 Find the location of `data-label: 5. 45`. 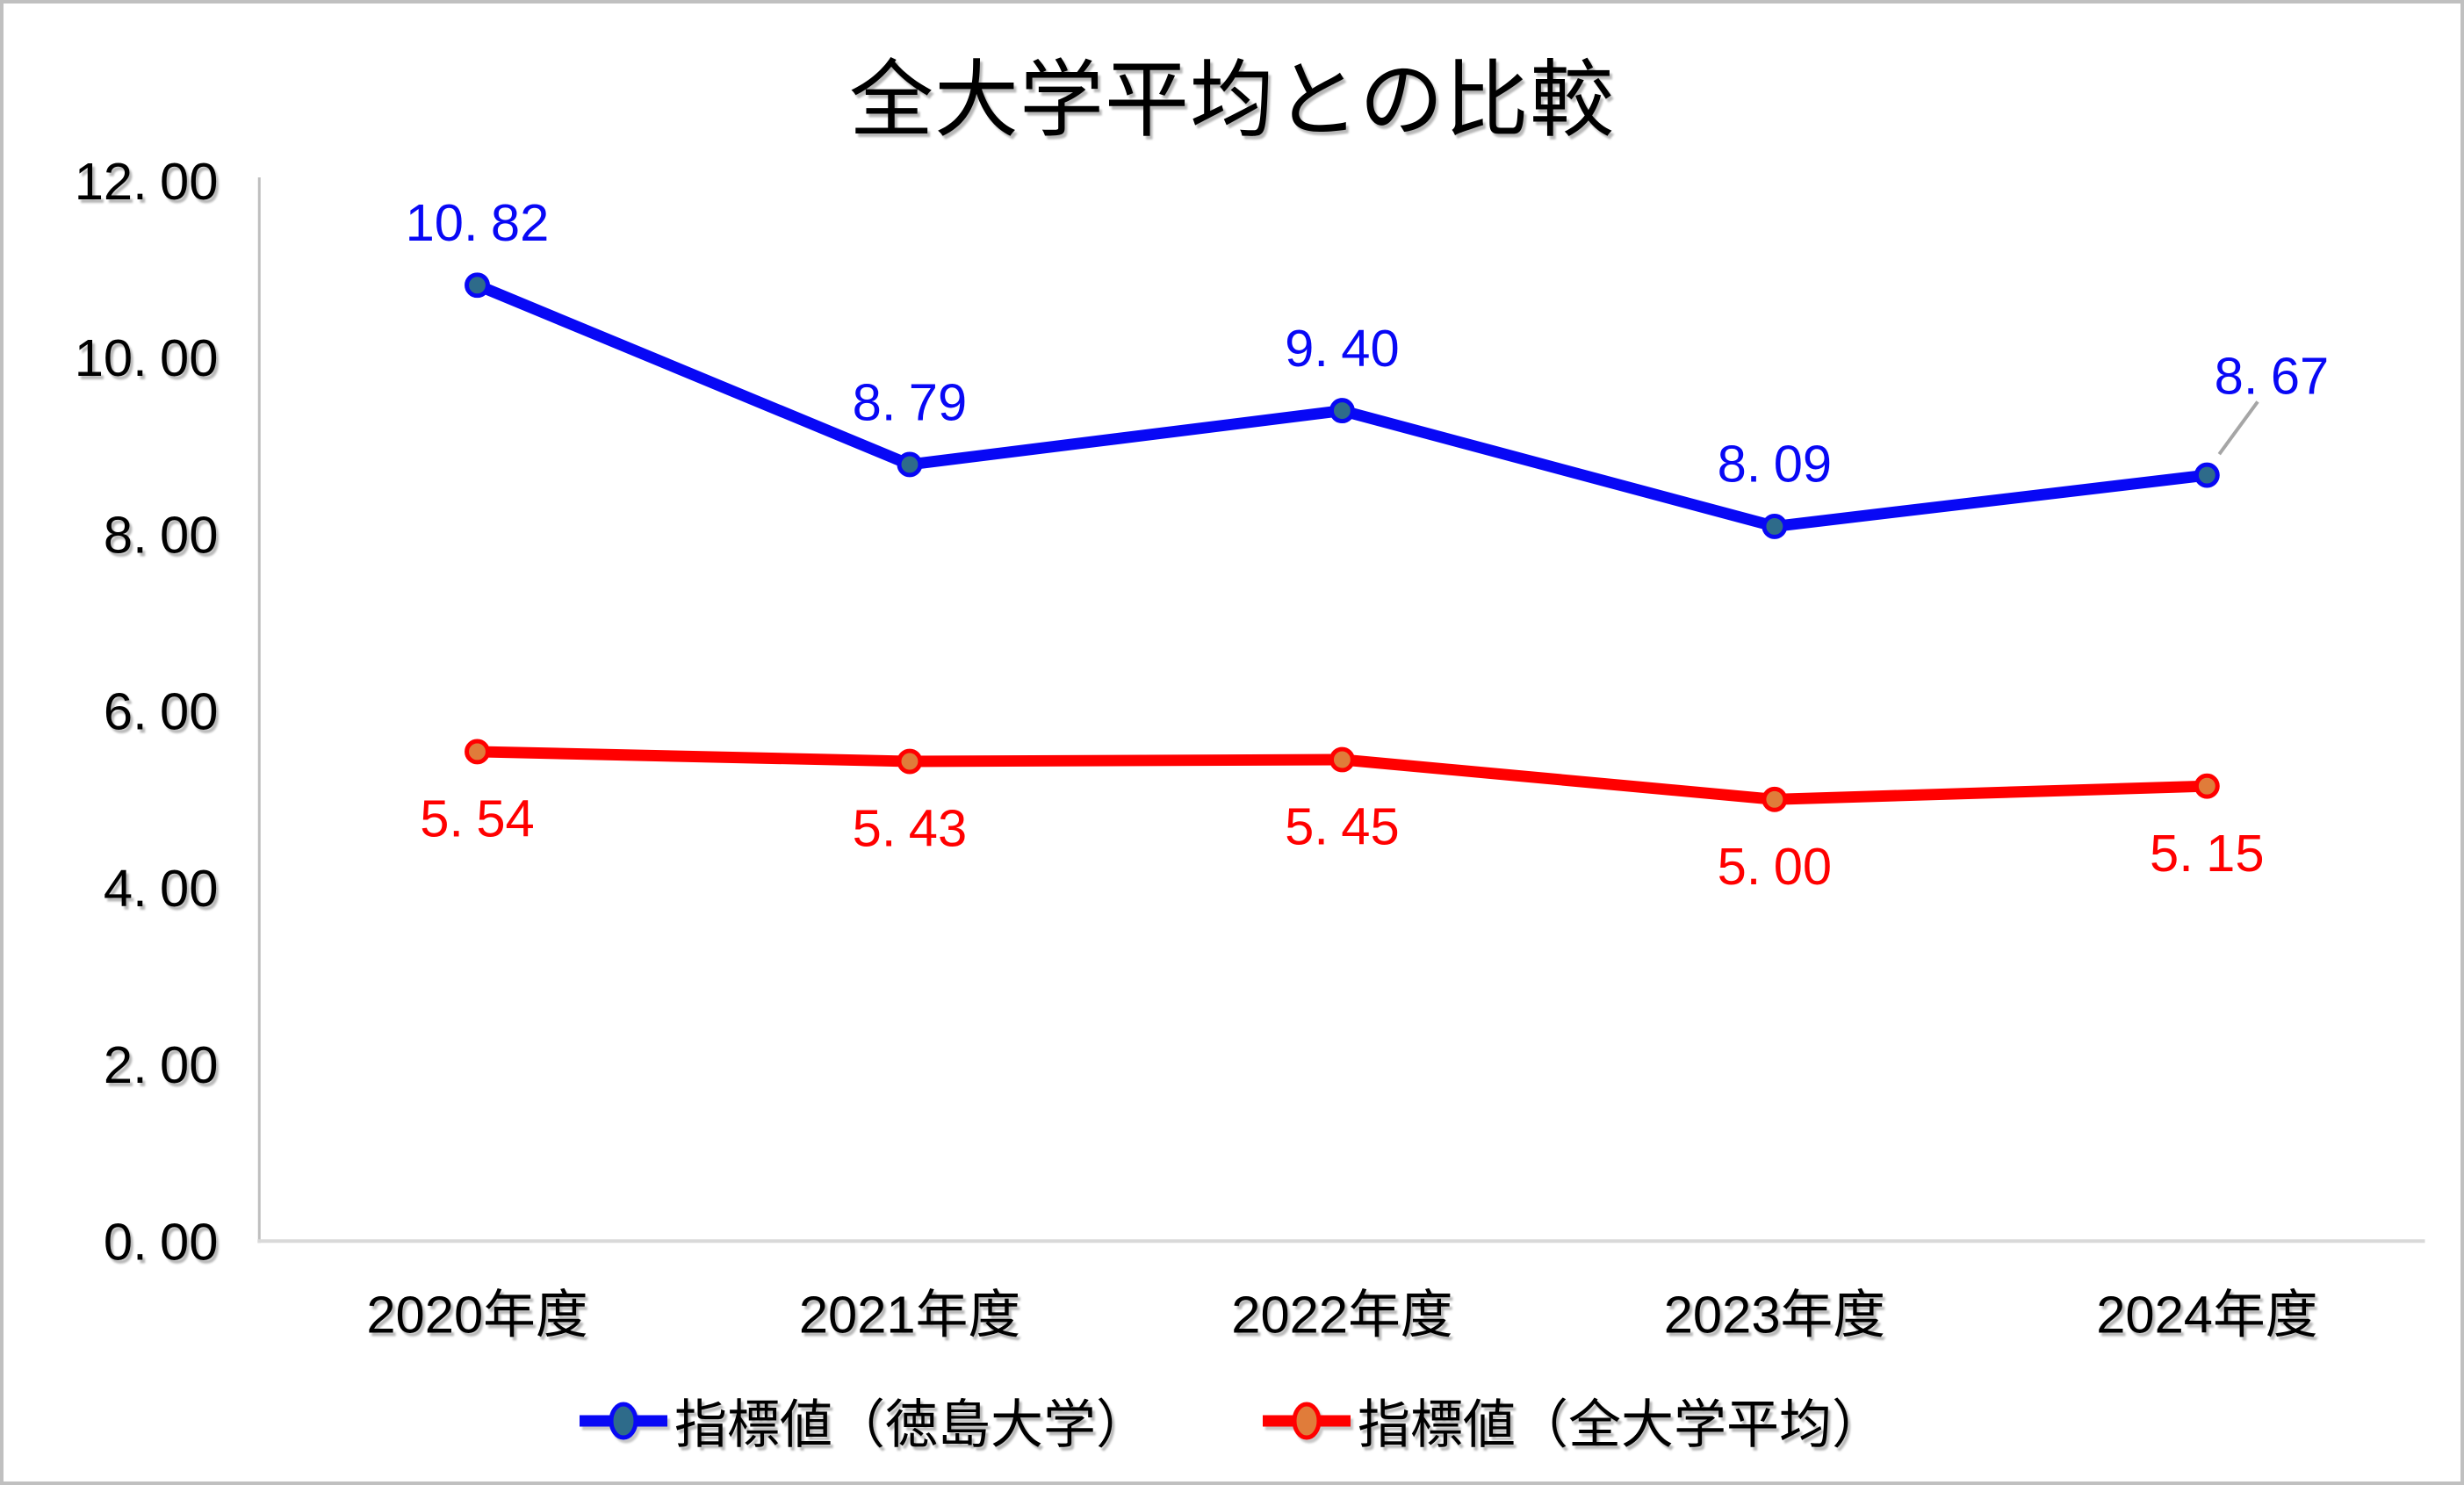

data-label: 5. 45 is located at coordinates (1342, 826).